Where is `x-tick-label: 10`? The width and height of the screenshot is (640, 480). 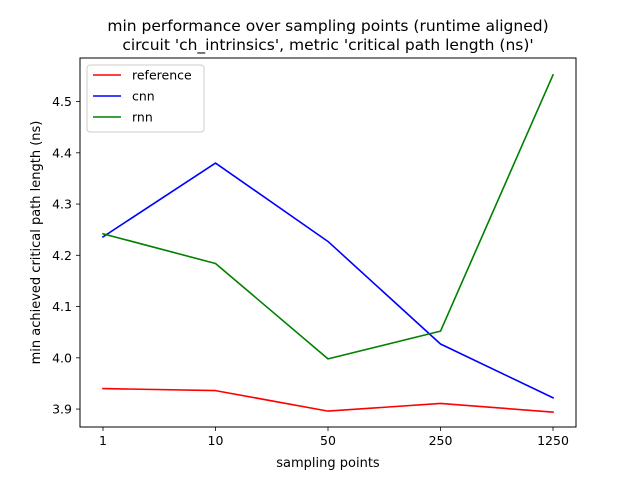 x-tick-label: 10 is located at coordinates (216, 440).